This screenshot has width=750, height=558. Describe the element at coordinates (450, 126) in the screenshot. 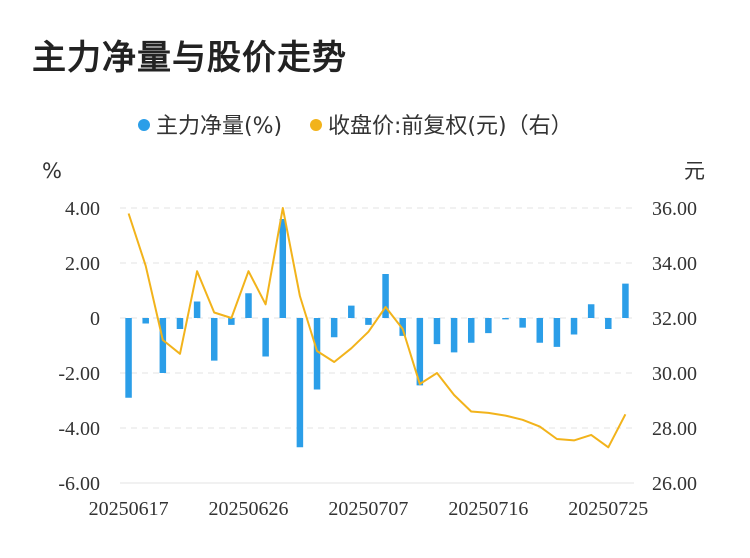

I see `legend-label-close-price: 收盘价:前复权(元)（右）` at that location.